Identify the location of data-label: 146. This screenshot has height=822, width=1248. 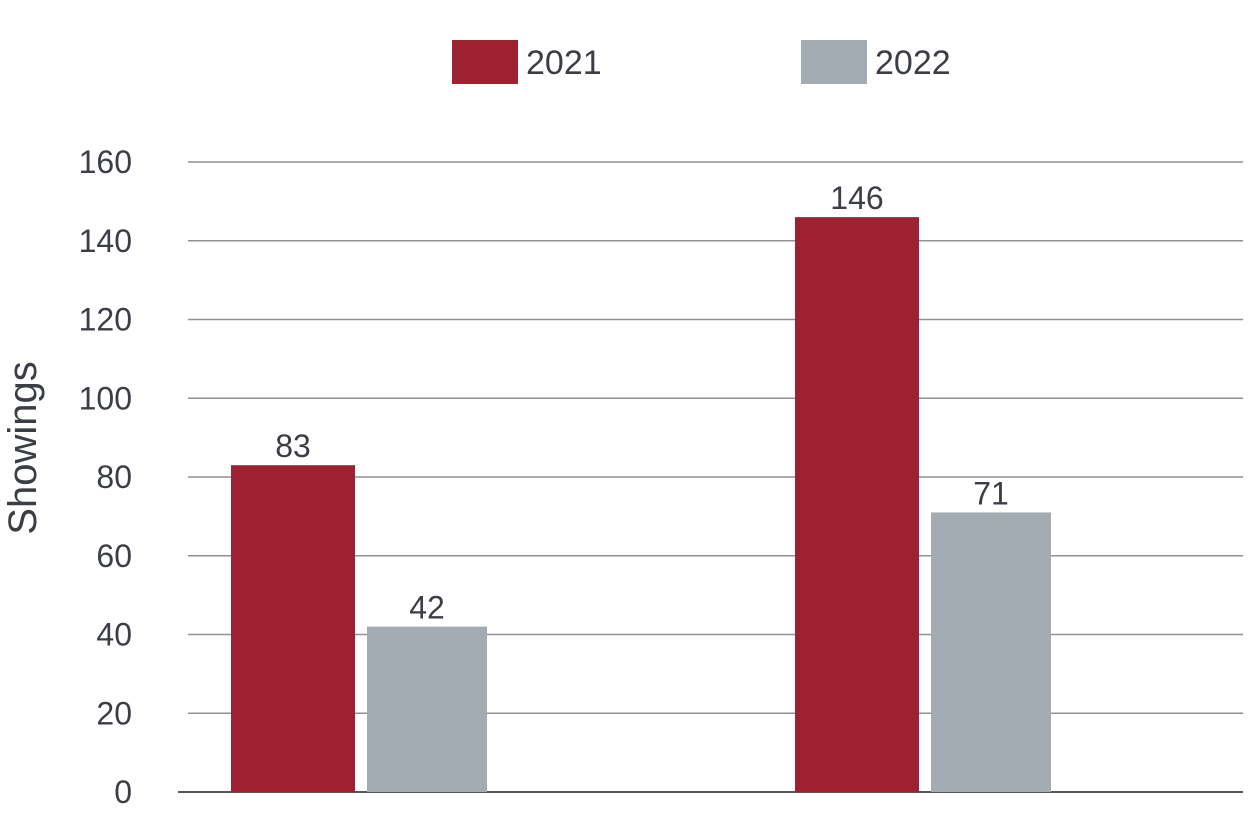
(856, 198).